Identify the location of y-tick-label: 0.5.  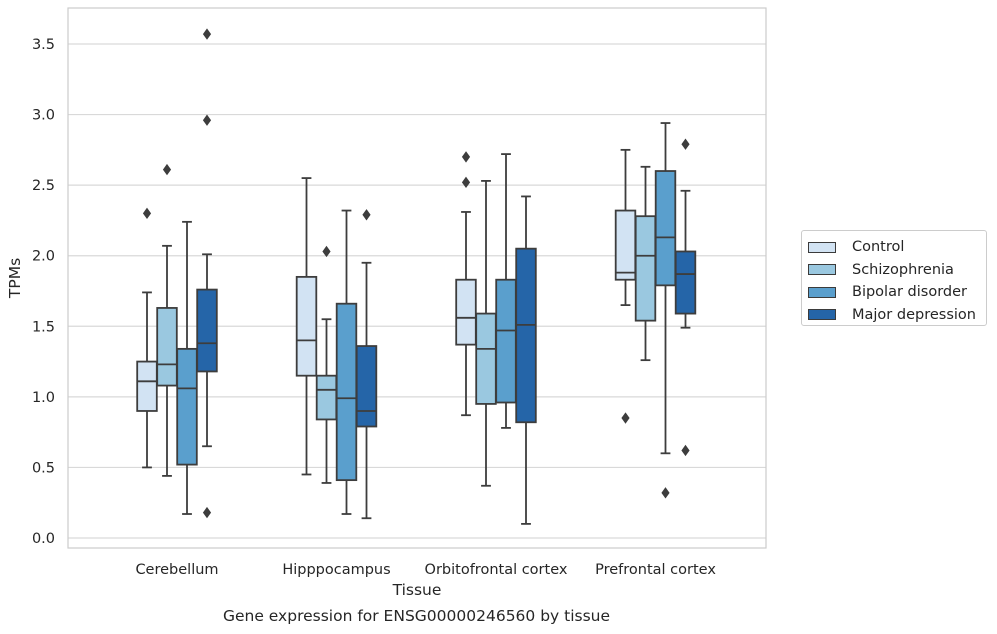
(43, 468).